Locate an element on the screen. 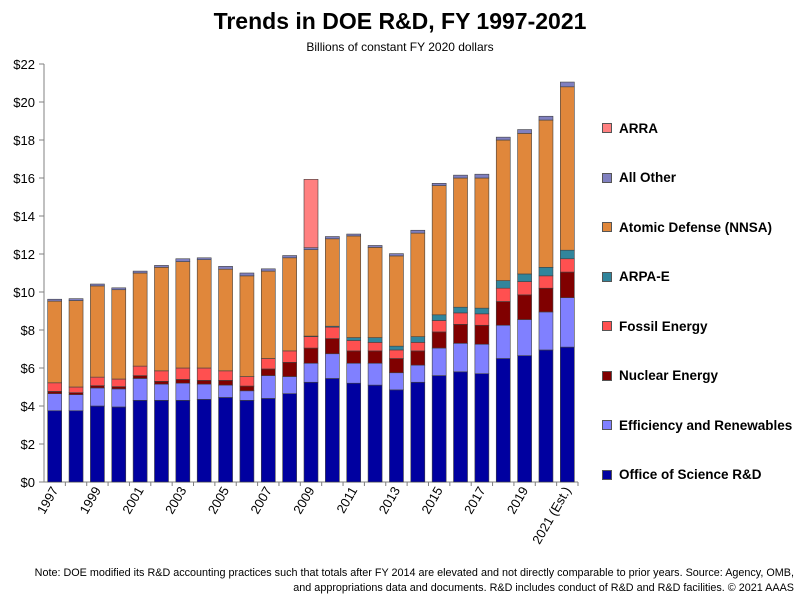  legend-item: Fossil Energy is located at coordinates (655, 326).